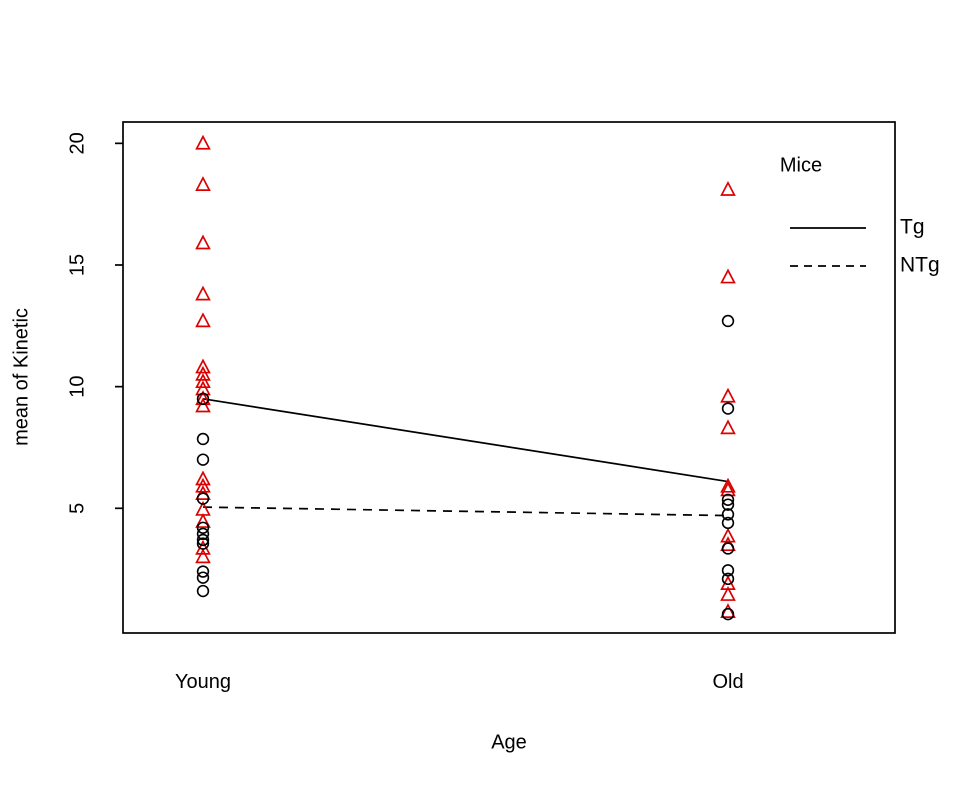 Image resolution: width=956 pixels, height=789 pixels. What do you see at coordinates (509, 742) in the screenshot?
I see `x-axis-title: Age` at bounding box center [509, 742].